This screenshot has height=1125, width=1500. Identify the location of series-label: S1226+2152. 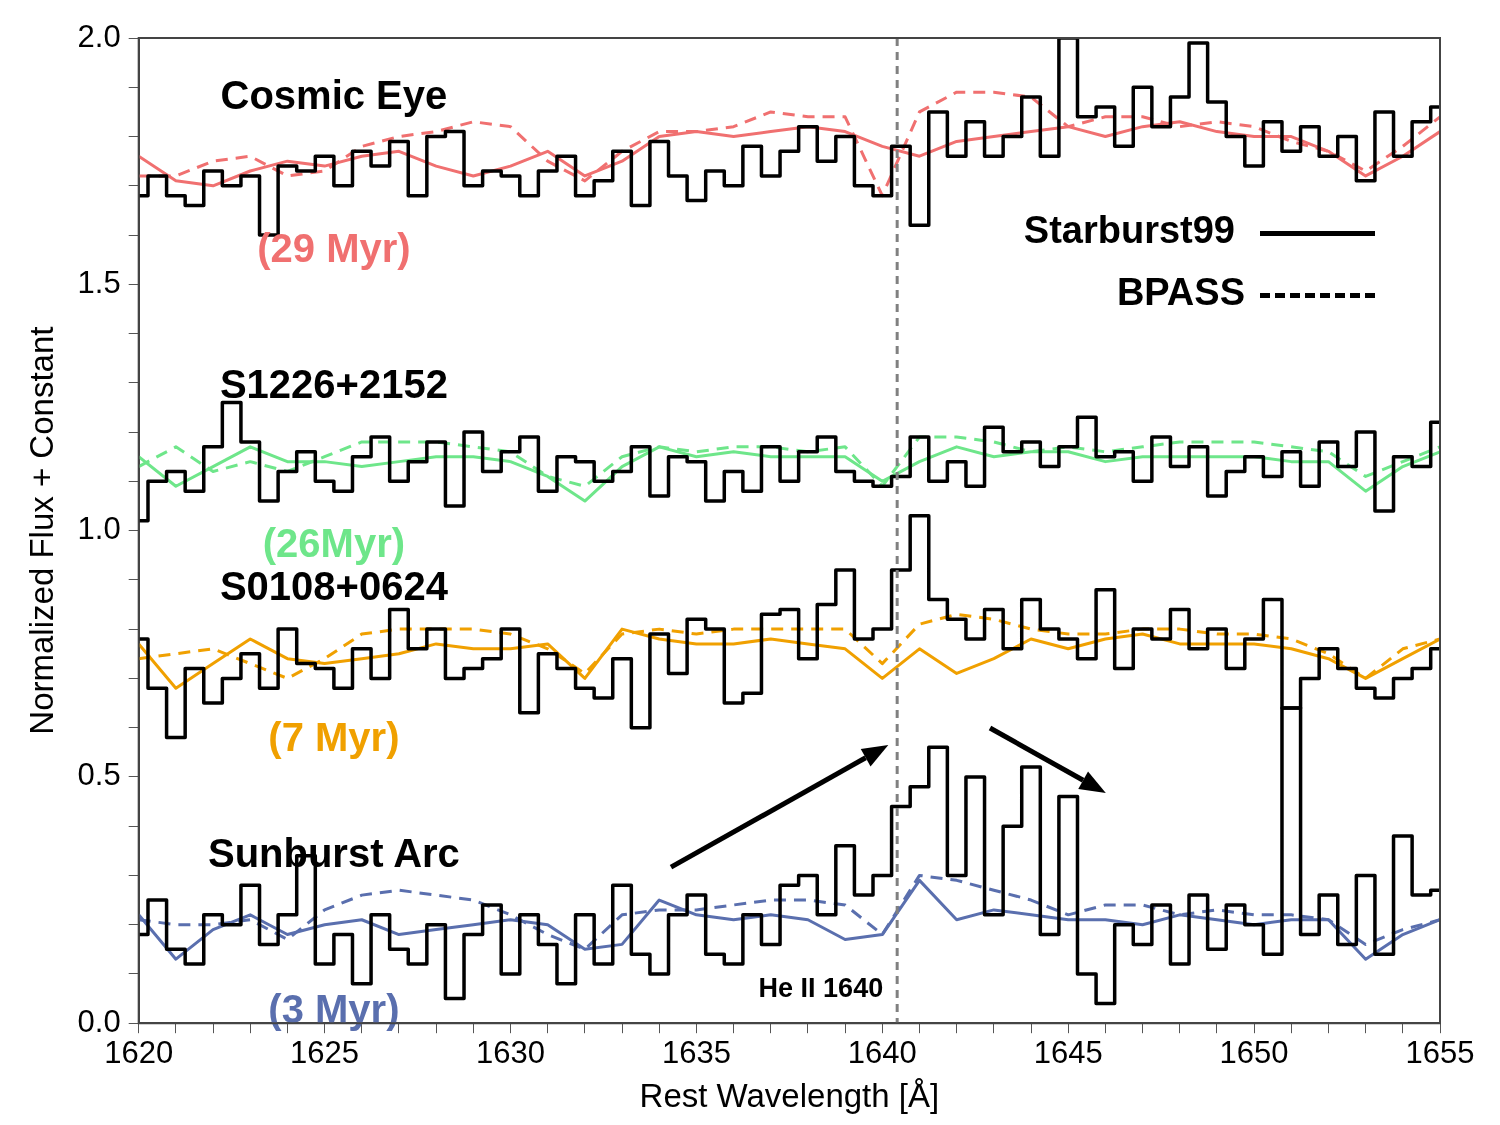
(333, 384).